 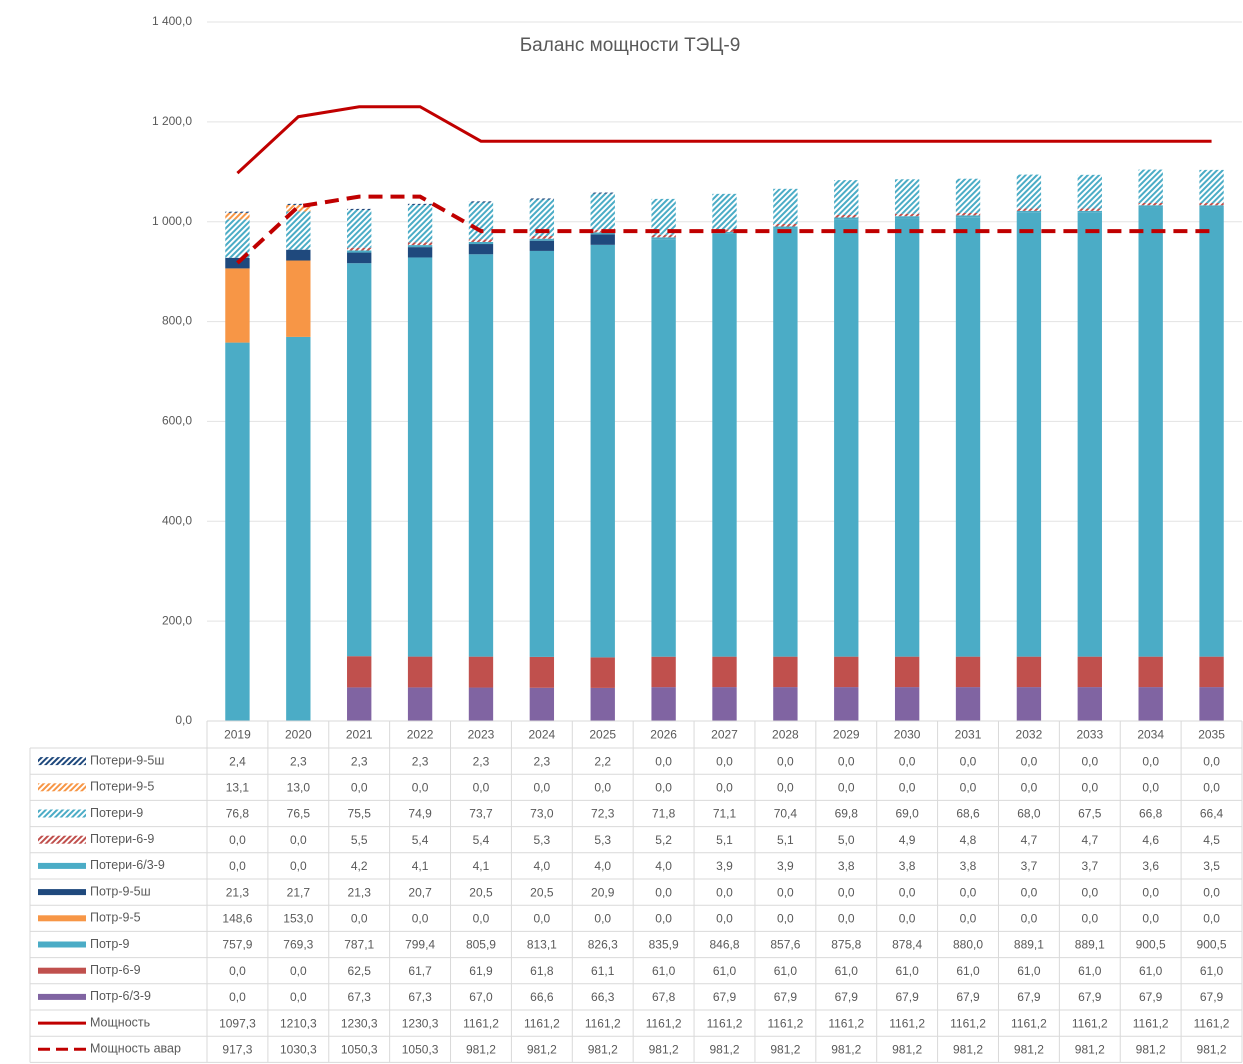 What do you see at coordinates (359, 735) in the screenshot?
I see `x-tick-label: 2021` at bounding box center [359, 735].